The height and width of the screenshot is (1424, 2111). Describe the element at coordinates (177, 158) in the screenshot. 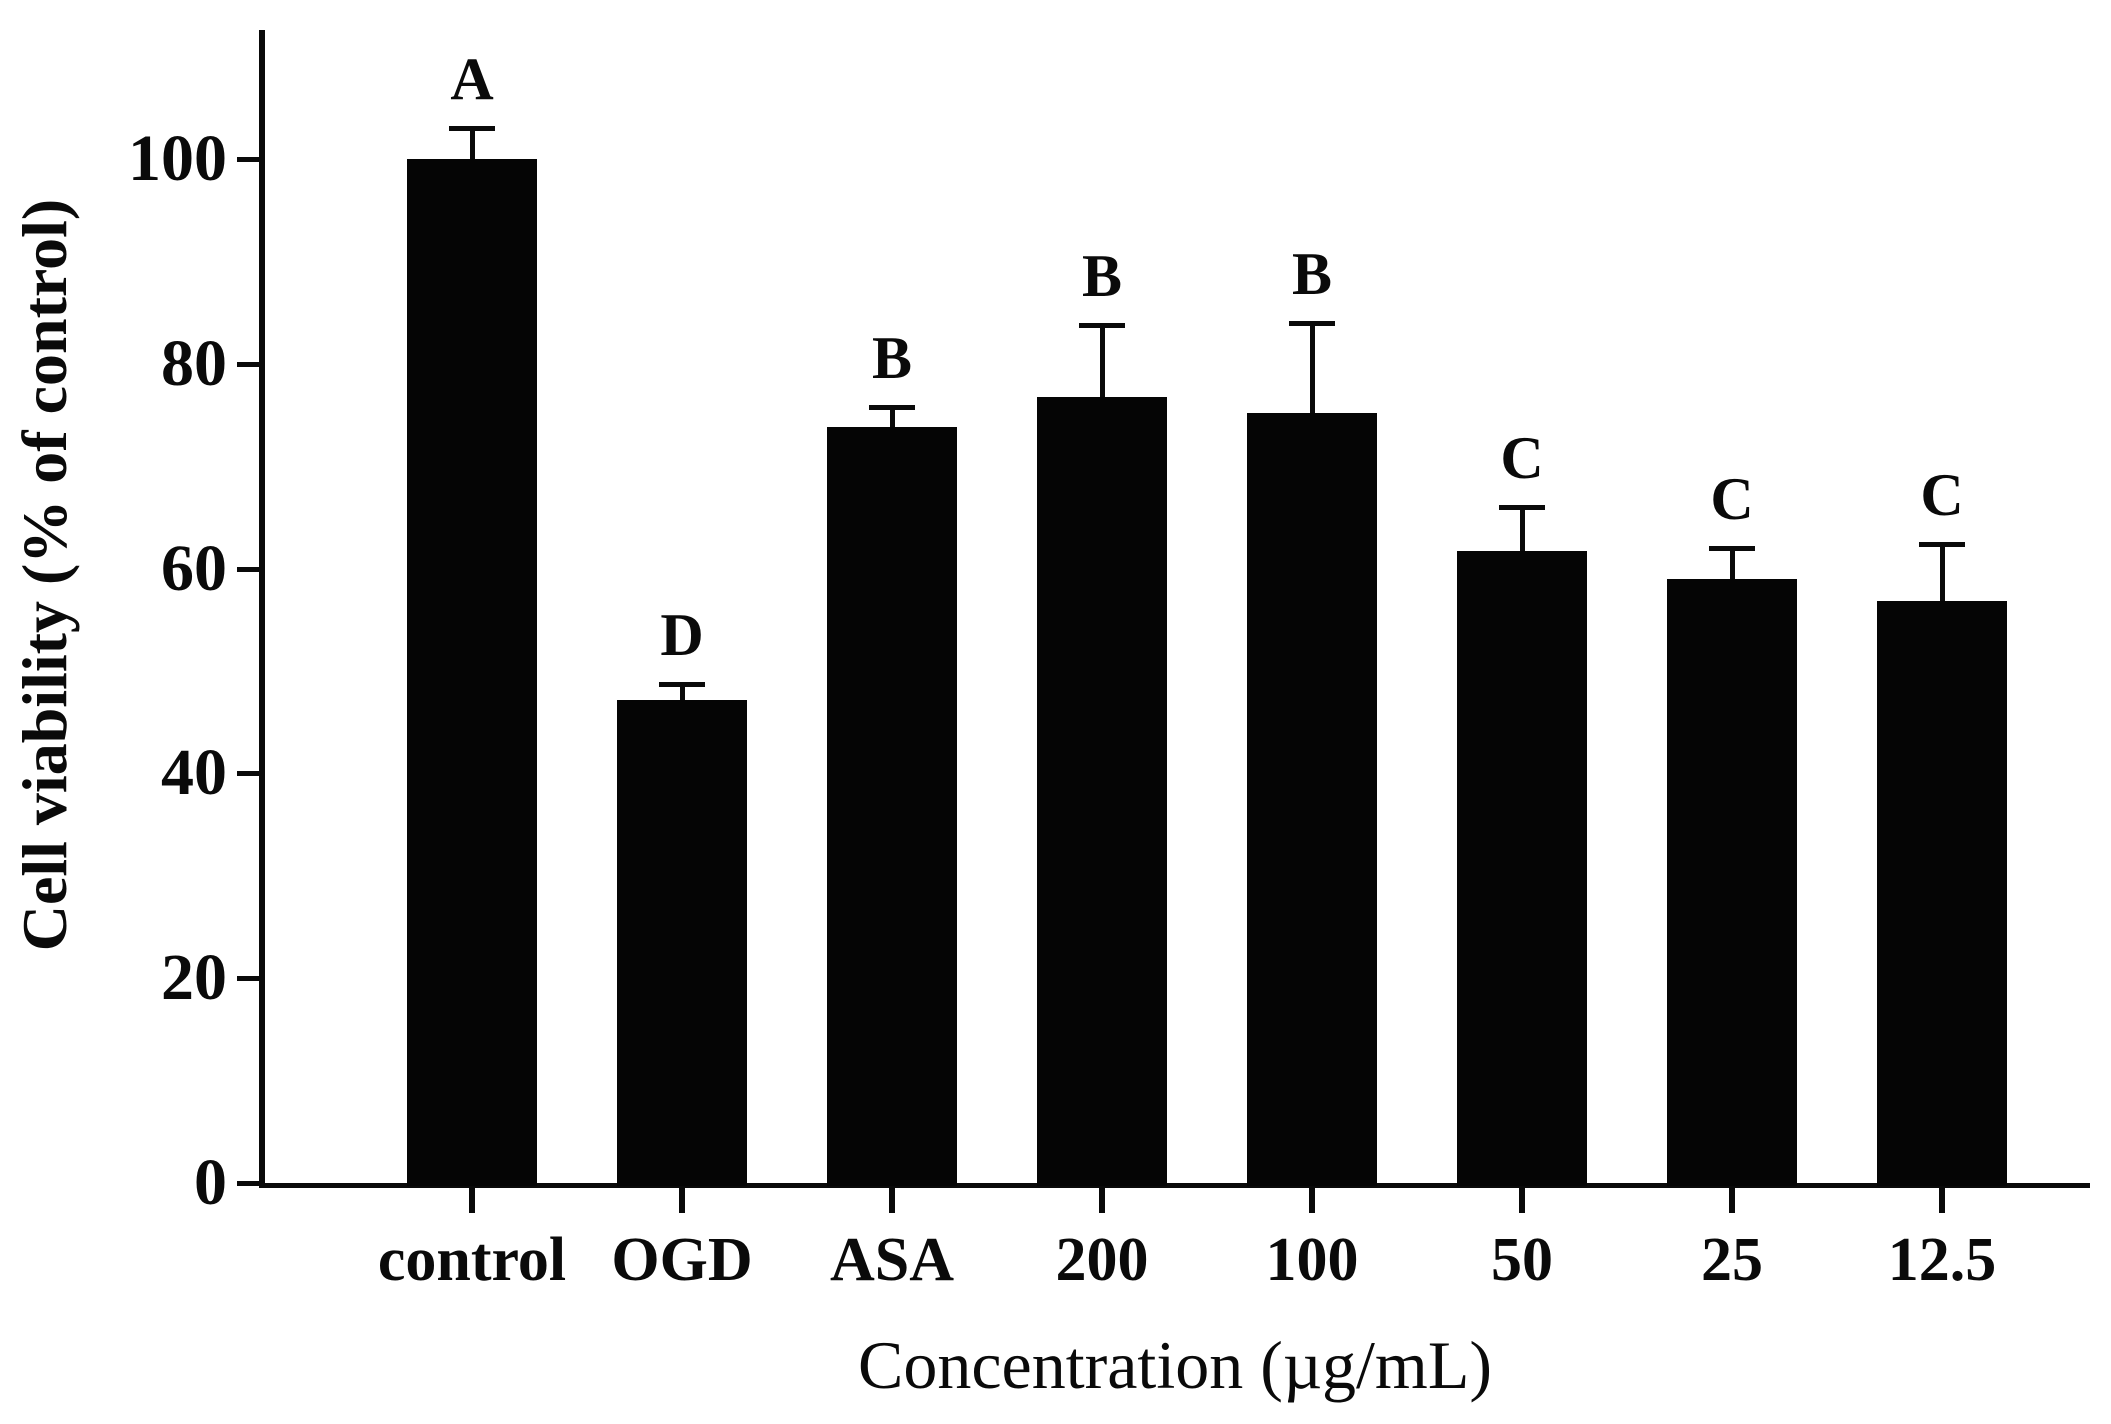

I see `y-tick-label: 100` at that location.